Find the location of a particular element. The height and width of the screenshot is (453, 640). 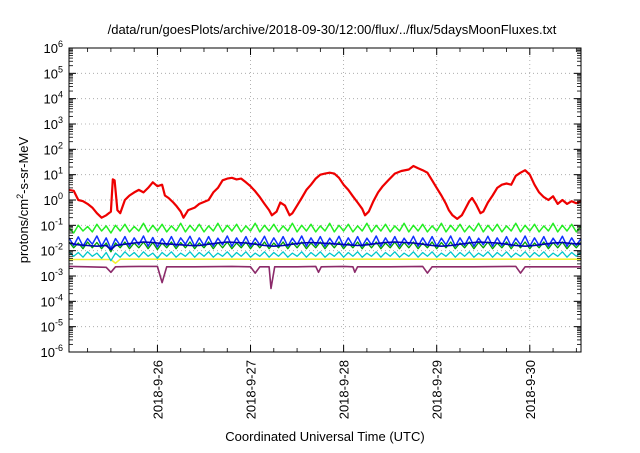

y-tick-label: 10⁻⁵ is located at coordinates (52, 326).